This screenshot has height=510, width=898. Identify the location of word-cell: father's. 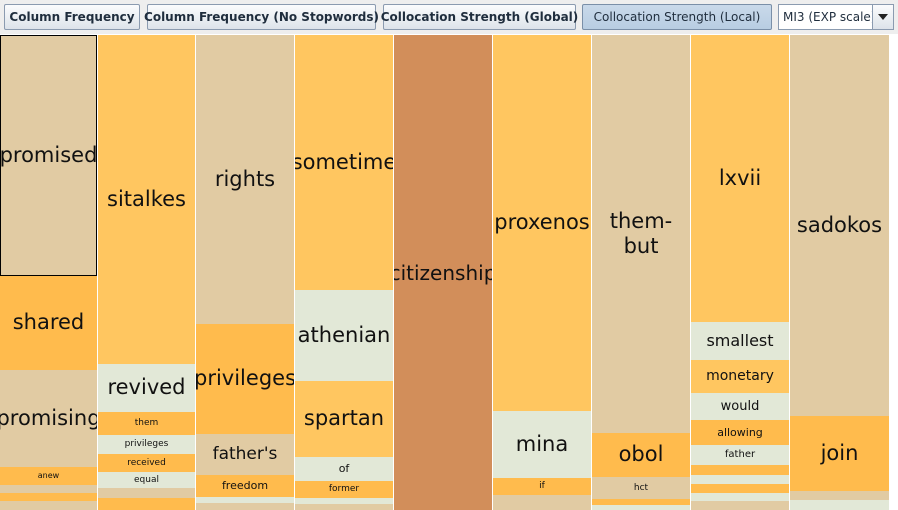
(245, 454).